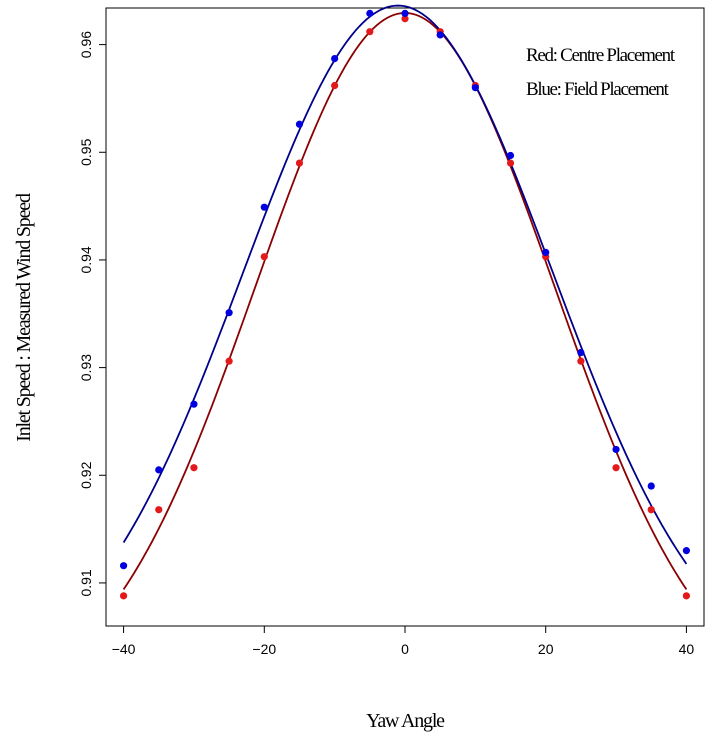  What do you see at coordinates (86, 151) in the screenshot?
I see `y-tick-label: 0.95` at bounding box center [86, 151].